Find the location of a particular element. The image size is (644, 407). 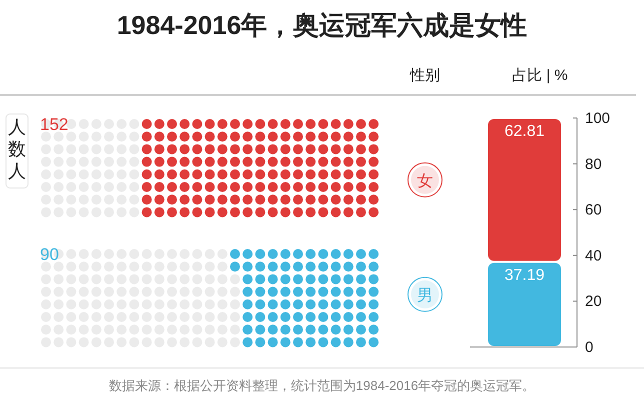

y-tick-label: 0 is located at coordinates (589, 347).